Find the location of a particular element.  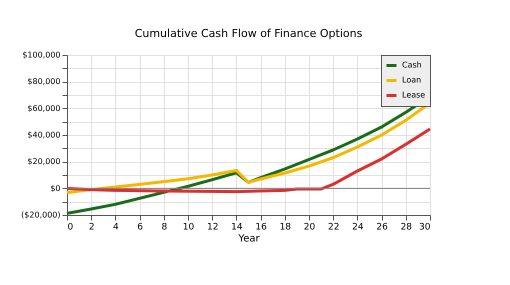

legend-label: Lease is located at coordinates (414, 95).